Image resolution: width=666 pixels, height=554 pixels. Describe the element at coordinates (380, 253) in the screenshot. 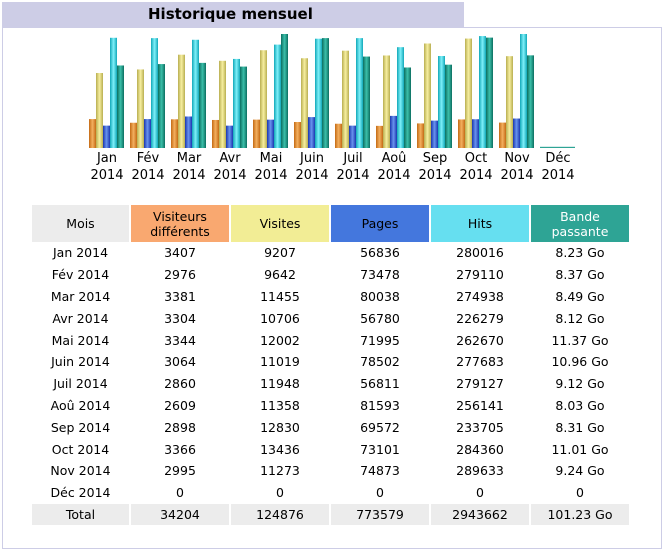

I see `cell-pages: 56836` at that location.